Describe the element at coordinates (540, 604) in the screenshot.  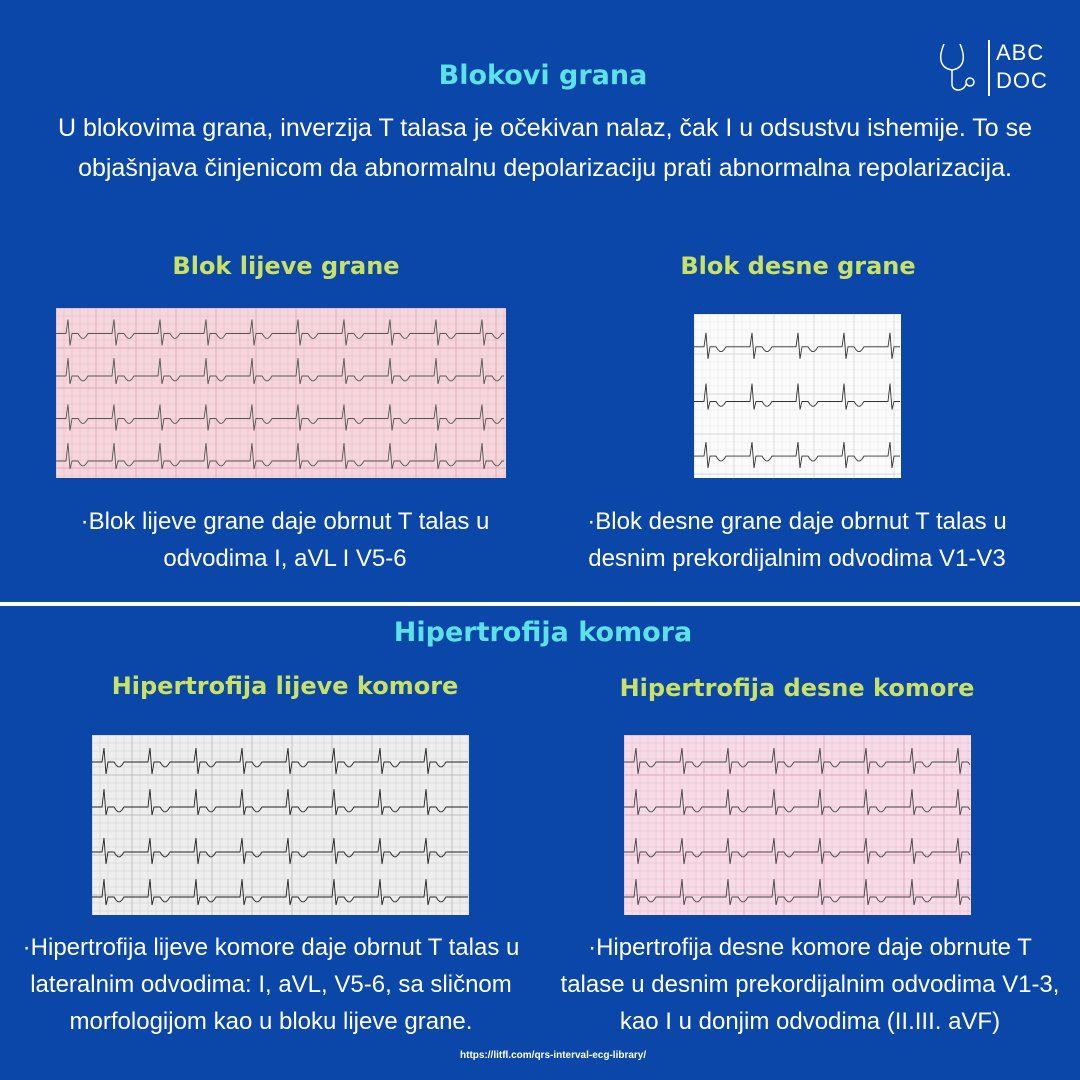
I see `divider` at that location.